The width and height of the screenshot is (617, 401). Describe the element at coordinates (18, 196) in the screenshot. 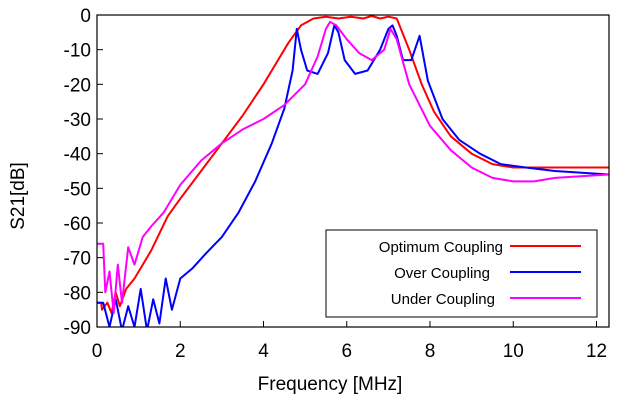

I see `y-axis-label: S21[dB]` at that location.